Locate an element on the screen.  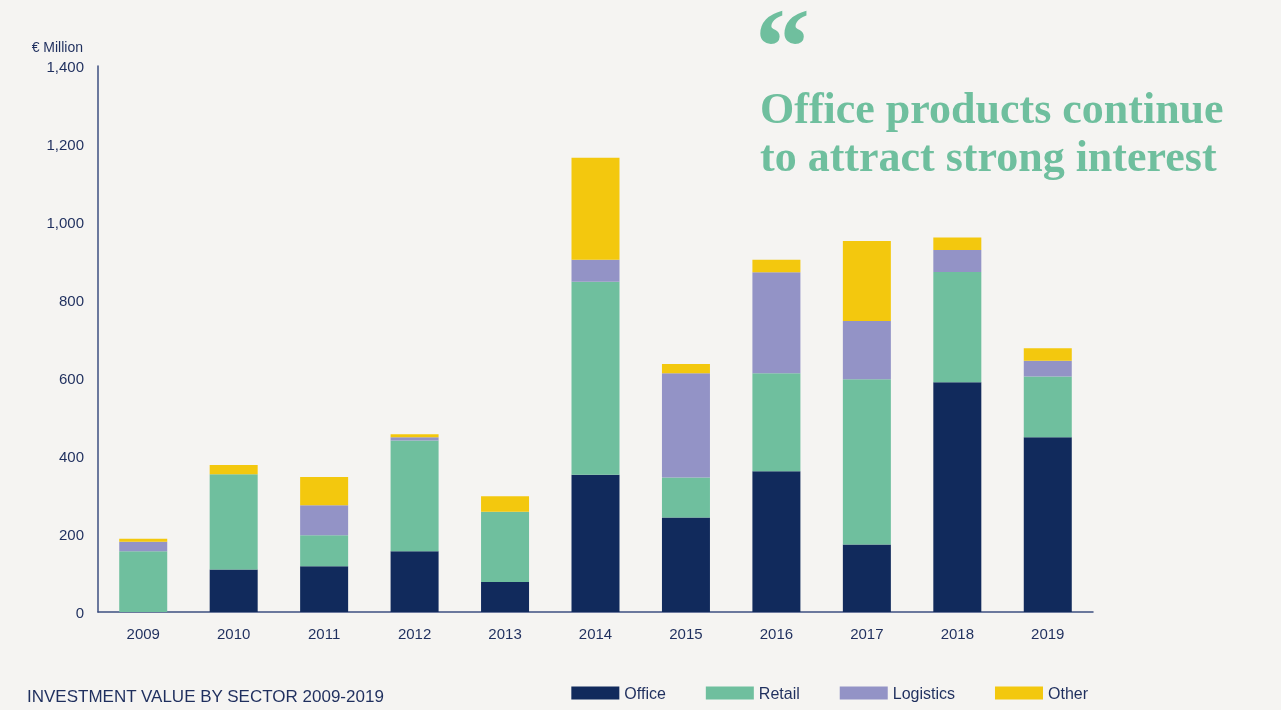
y-tick-label: 800 is located at coordinates (71, 300).